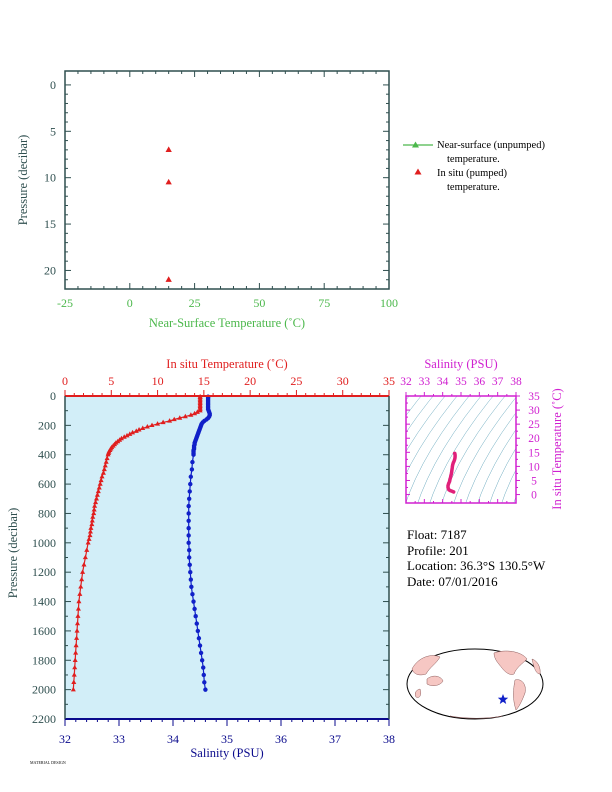 Image resolution: width=612 pixels, height=792 pixels. I want to click on map-land, so click(476, 684).